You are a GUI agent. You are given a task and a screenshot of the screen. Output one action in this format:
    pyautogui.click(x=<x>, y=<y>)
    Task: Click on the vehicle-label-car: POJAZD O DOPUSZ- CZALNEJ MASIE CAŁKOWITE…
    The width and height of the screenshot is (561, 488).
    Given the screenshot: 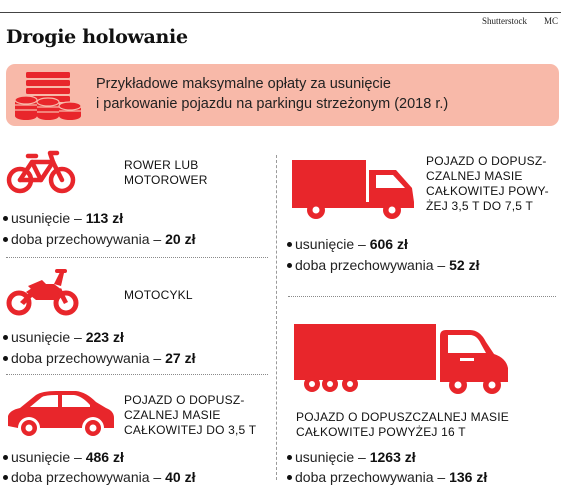 What is the action you would take?
    pyautogui.click(x=190, y=415)
    